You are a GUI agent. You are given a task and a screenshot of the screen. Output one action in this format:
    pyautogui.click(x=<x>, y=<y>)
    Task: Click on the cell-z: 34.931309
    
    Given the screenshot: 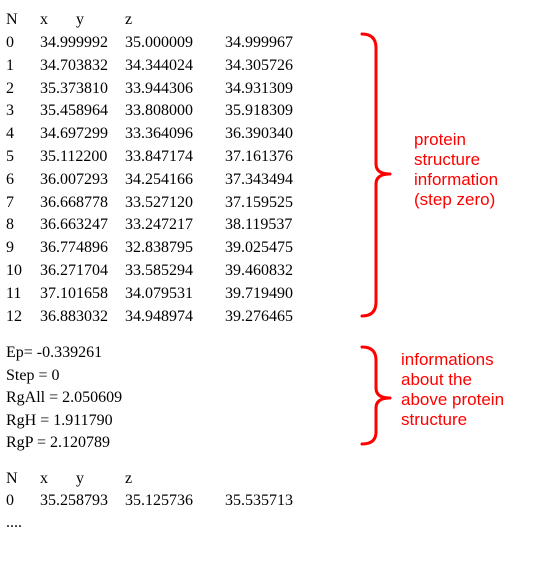 What is the action you would take?
    pyautogui.click(x=259, y=88)
    